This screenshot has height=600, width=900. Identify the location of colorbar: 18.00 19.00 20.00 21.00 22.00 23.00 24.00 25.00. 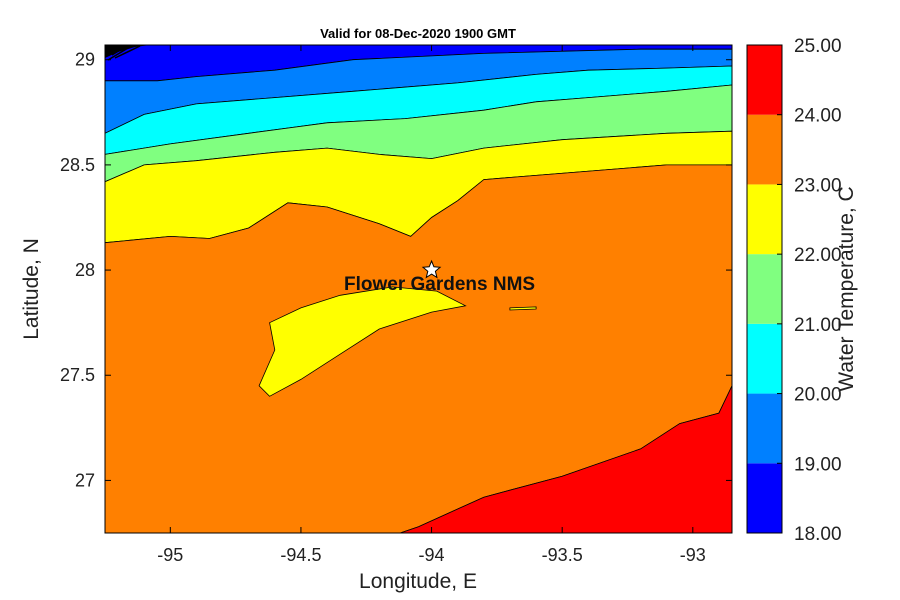
(794, 290).